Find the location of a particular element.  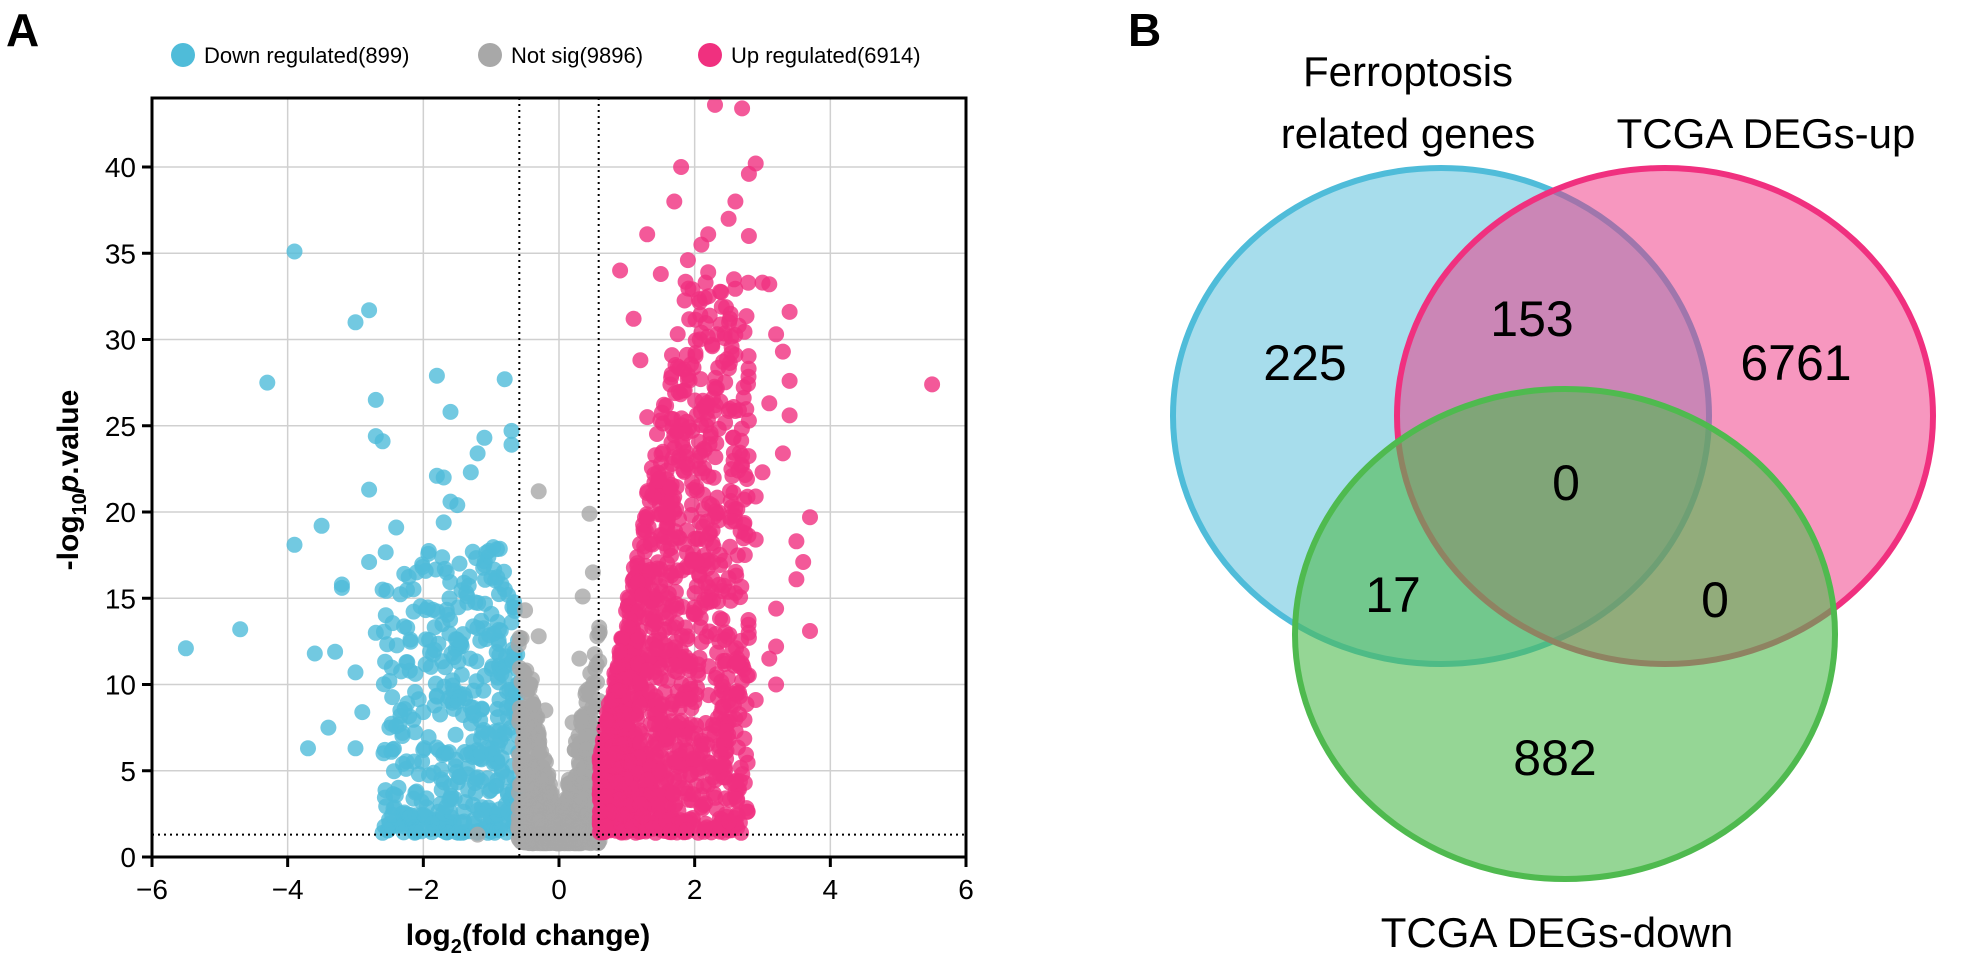

venn-count-ferro-up: 153 is located at coordinates (1531, 319).